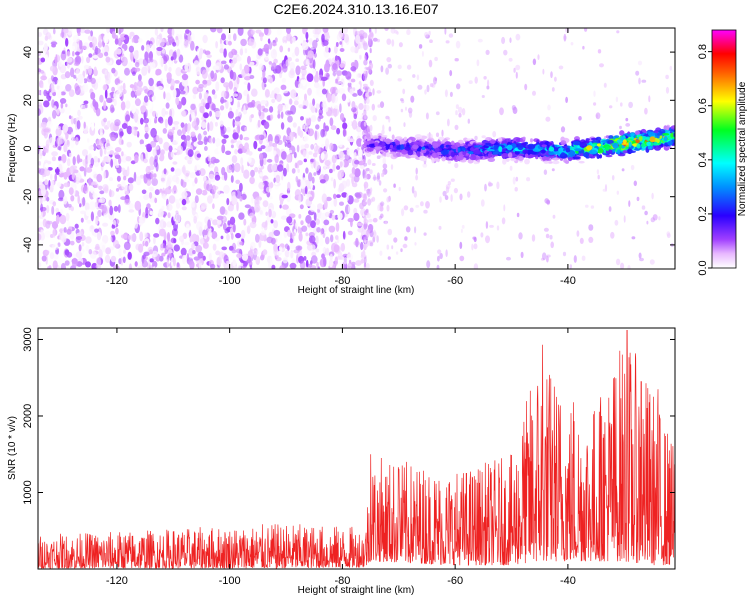 The width and height of the screenshot is (750, 600). Describe the element at coordinates (703, 213) in the screenshot. I see `colorbar-tick-label: 0.2` at that location.